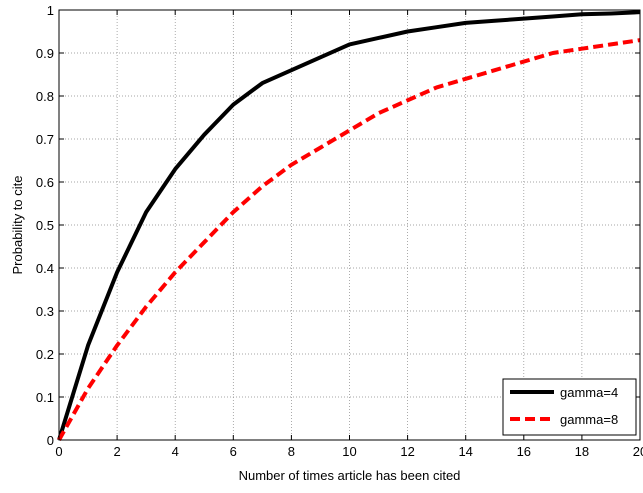 Image resolution: width=643 pixels, height=493 pixels. What do you see at coordinates (45, 139) in the screenshot?
I see `y-tick-label: 0.7` at bounding box center [45, 139].